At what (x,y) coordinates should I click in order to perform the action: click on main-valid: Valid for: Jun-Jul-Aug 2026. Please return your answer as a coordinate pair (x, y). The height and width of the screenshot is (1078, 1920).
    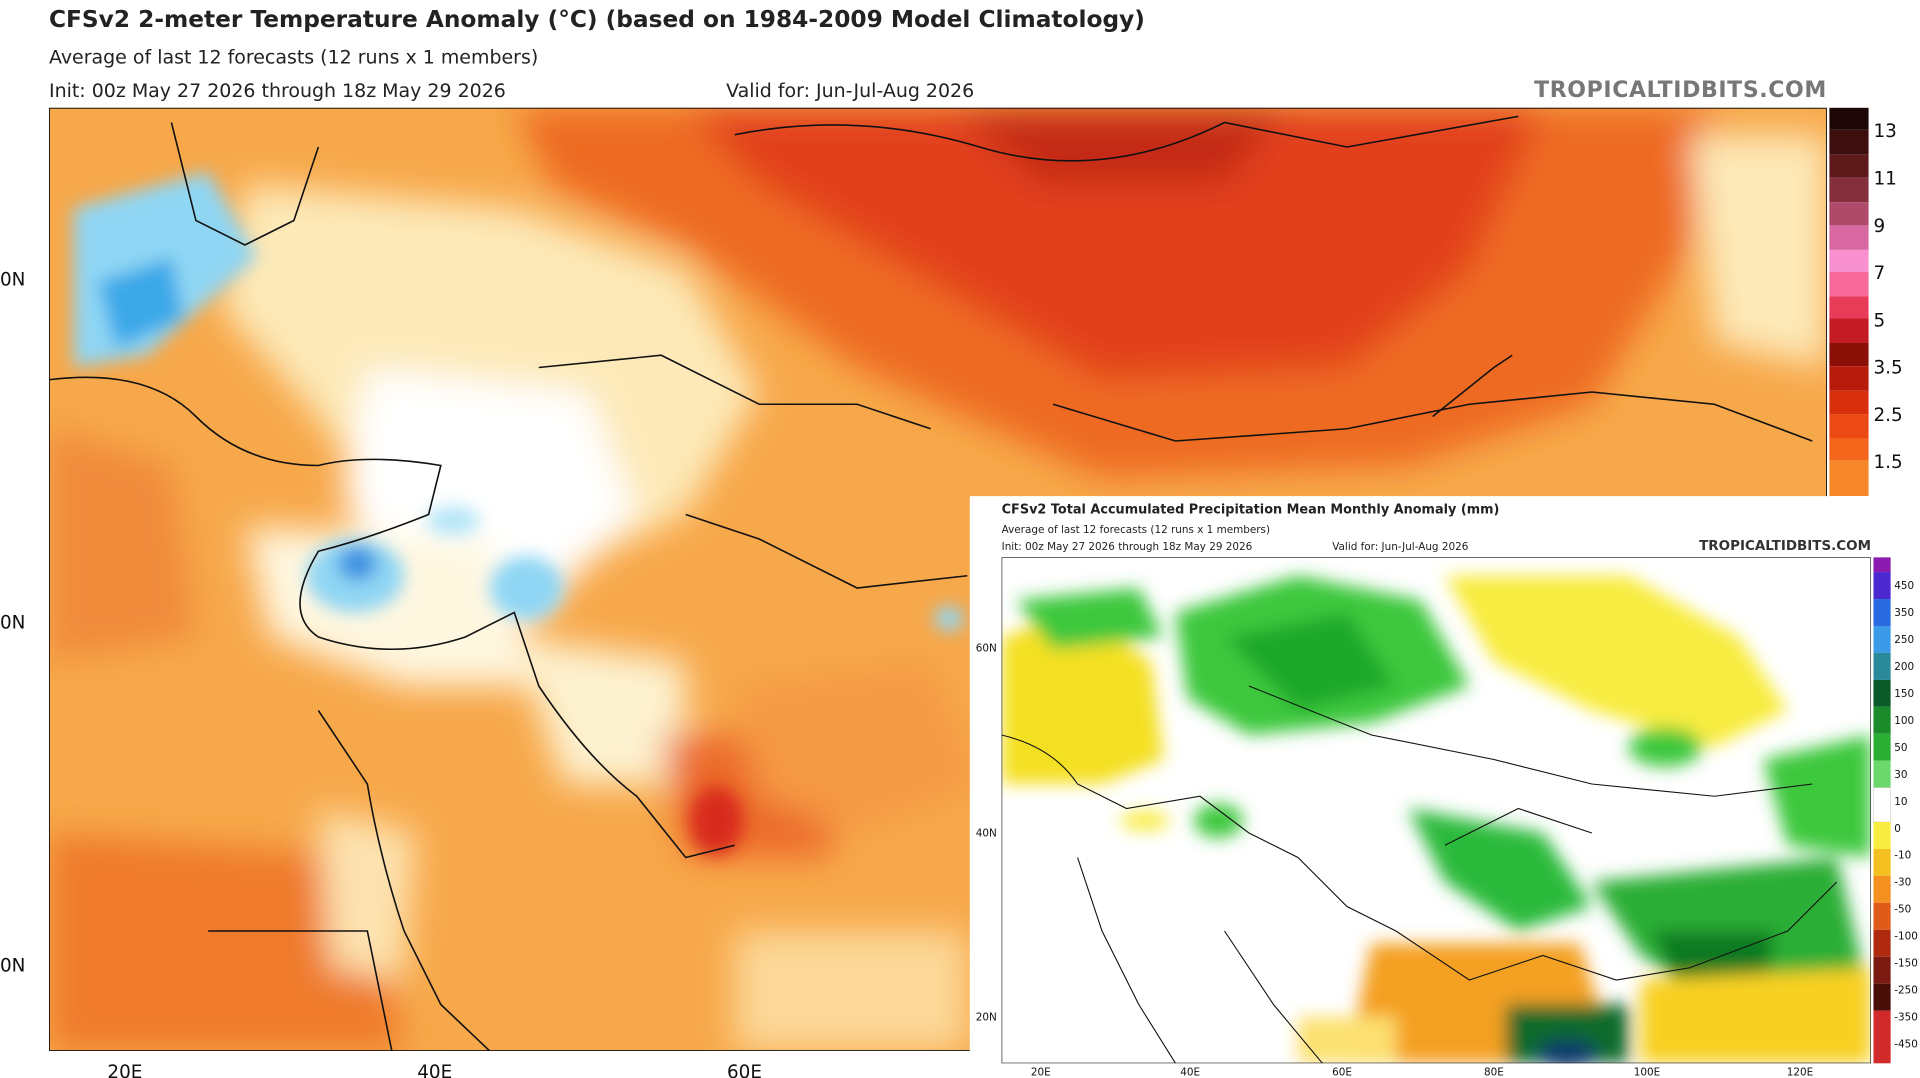
    Looking at the image, I should click on (850, 91).